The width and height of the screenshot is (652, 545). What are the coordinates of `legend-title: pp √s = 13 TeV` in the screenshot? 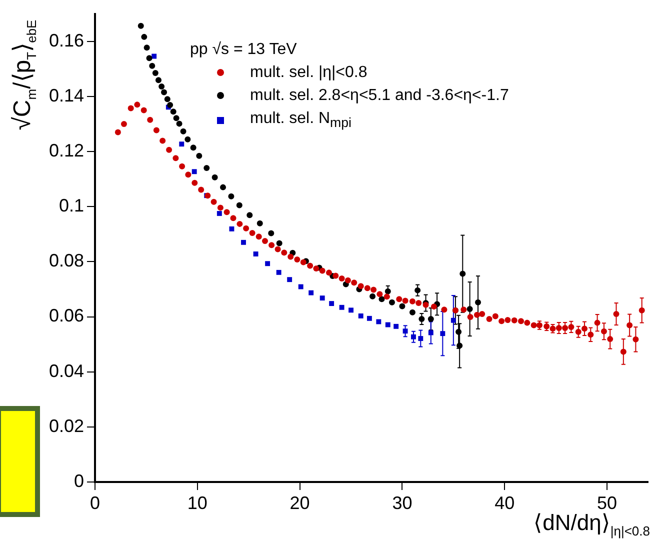 It's located at (244, 50).